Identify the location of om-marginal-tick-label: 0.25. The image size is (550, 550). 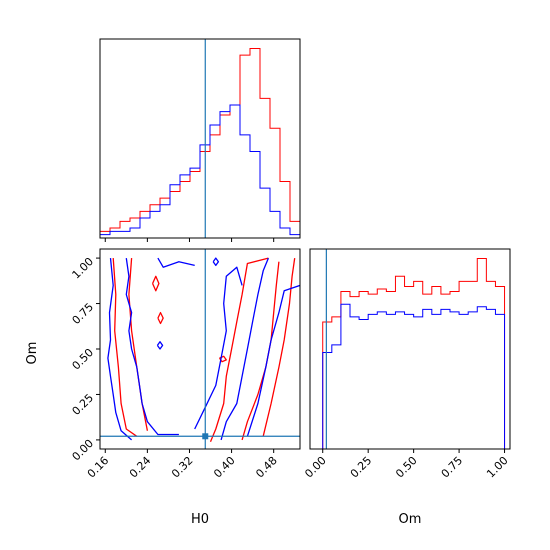
(361, 467).